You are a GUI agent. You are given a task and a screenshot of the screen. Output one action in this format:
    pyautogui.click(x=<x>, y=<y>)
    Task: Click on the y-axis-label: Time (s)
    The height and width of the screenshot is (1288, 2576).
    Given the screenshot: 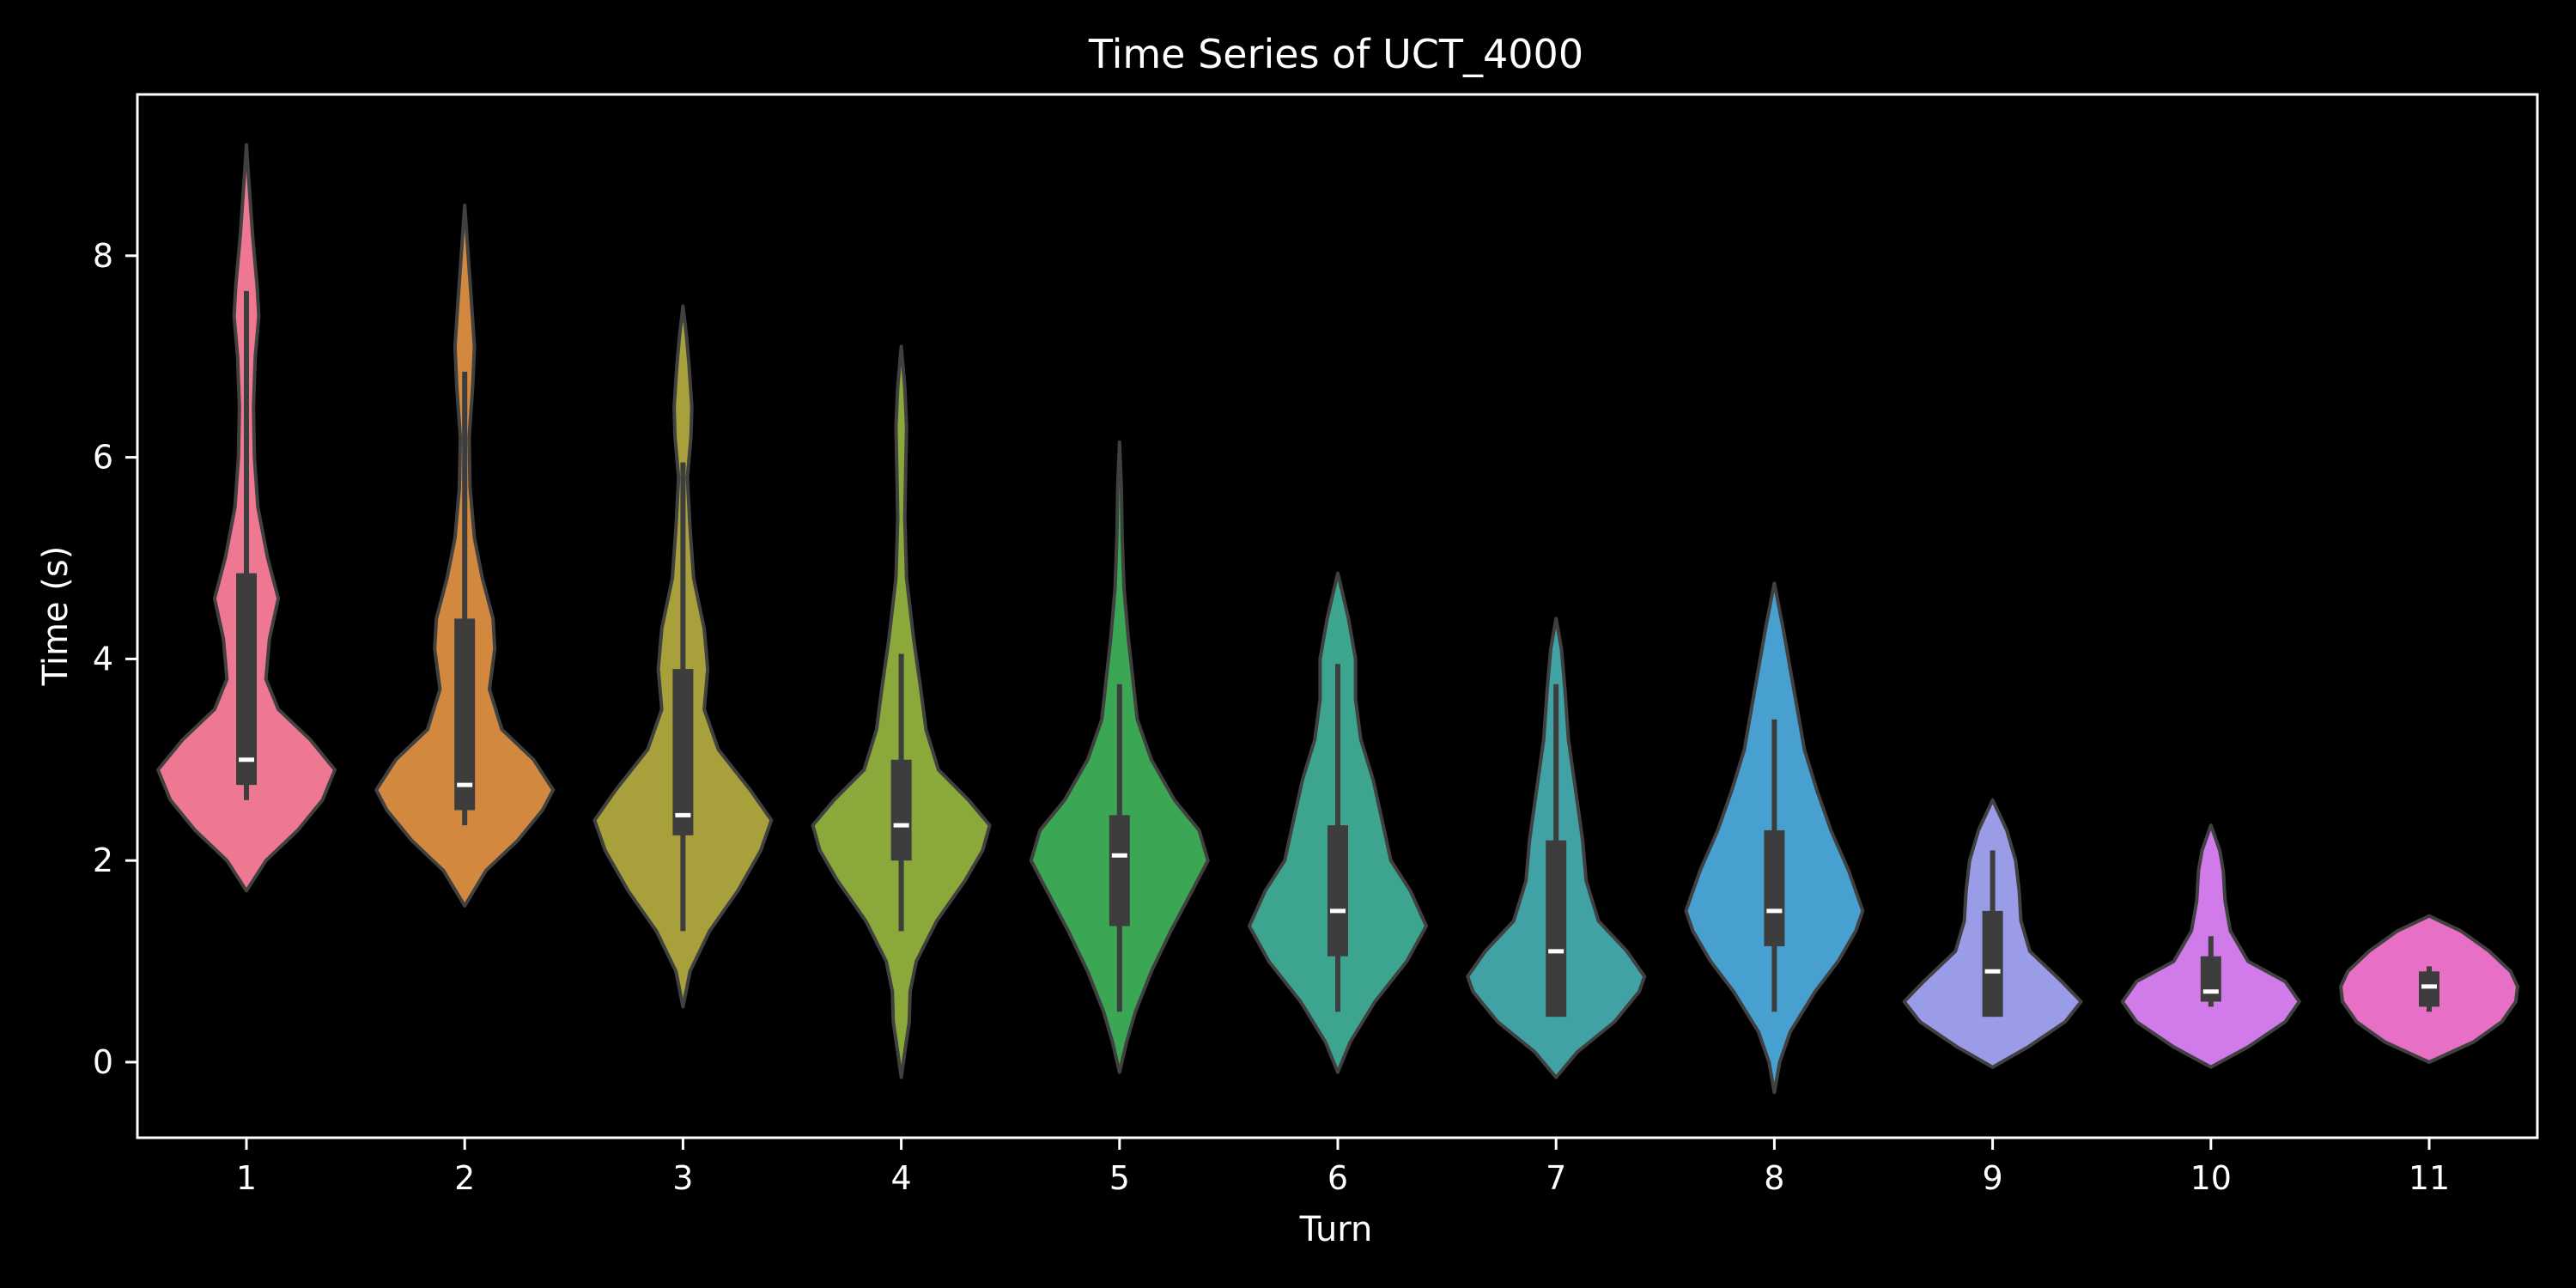 What is the action you would take?
    pyautogui.click(x=56, y=616)
    